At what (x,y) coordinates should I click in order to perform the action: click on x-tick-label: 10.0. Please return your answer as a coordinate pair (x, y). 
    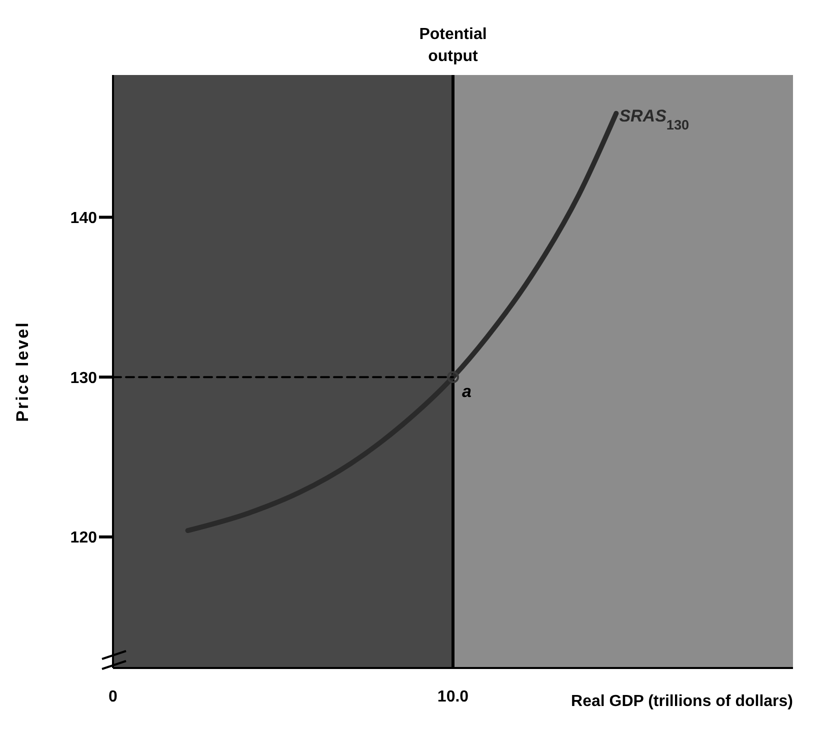
    Looking at the image, I should click on (453, 697).